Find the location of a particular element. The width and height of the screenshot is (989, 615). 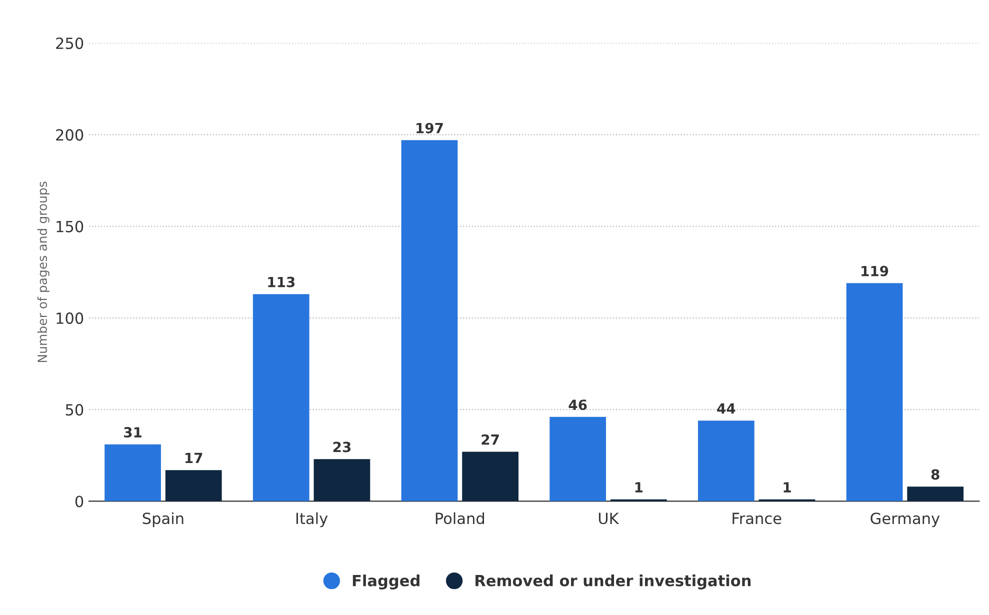

y-tick-label: 0 is located at coordinates (79, 502).